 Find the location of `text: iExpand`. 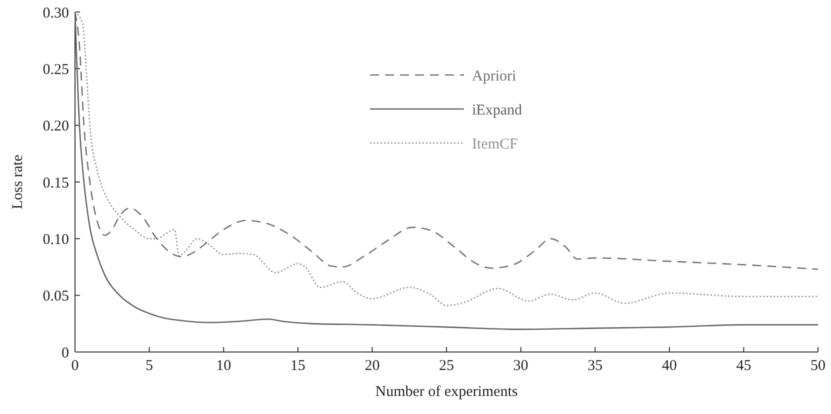

text: iExpand is located at coordinates (497, 110).